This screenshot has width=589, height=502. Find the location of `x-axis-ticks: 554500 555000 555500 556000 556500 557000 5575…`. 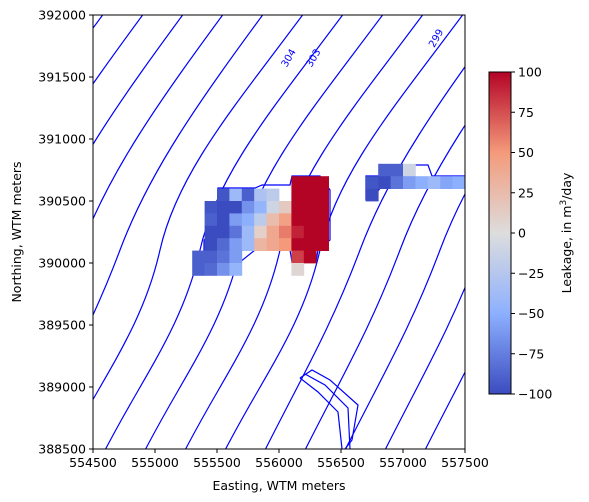

x-axis-ticks: 554500 555000 555500 556000 556500 557000 5575… is located at coordinates (279, 459).